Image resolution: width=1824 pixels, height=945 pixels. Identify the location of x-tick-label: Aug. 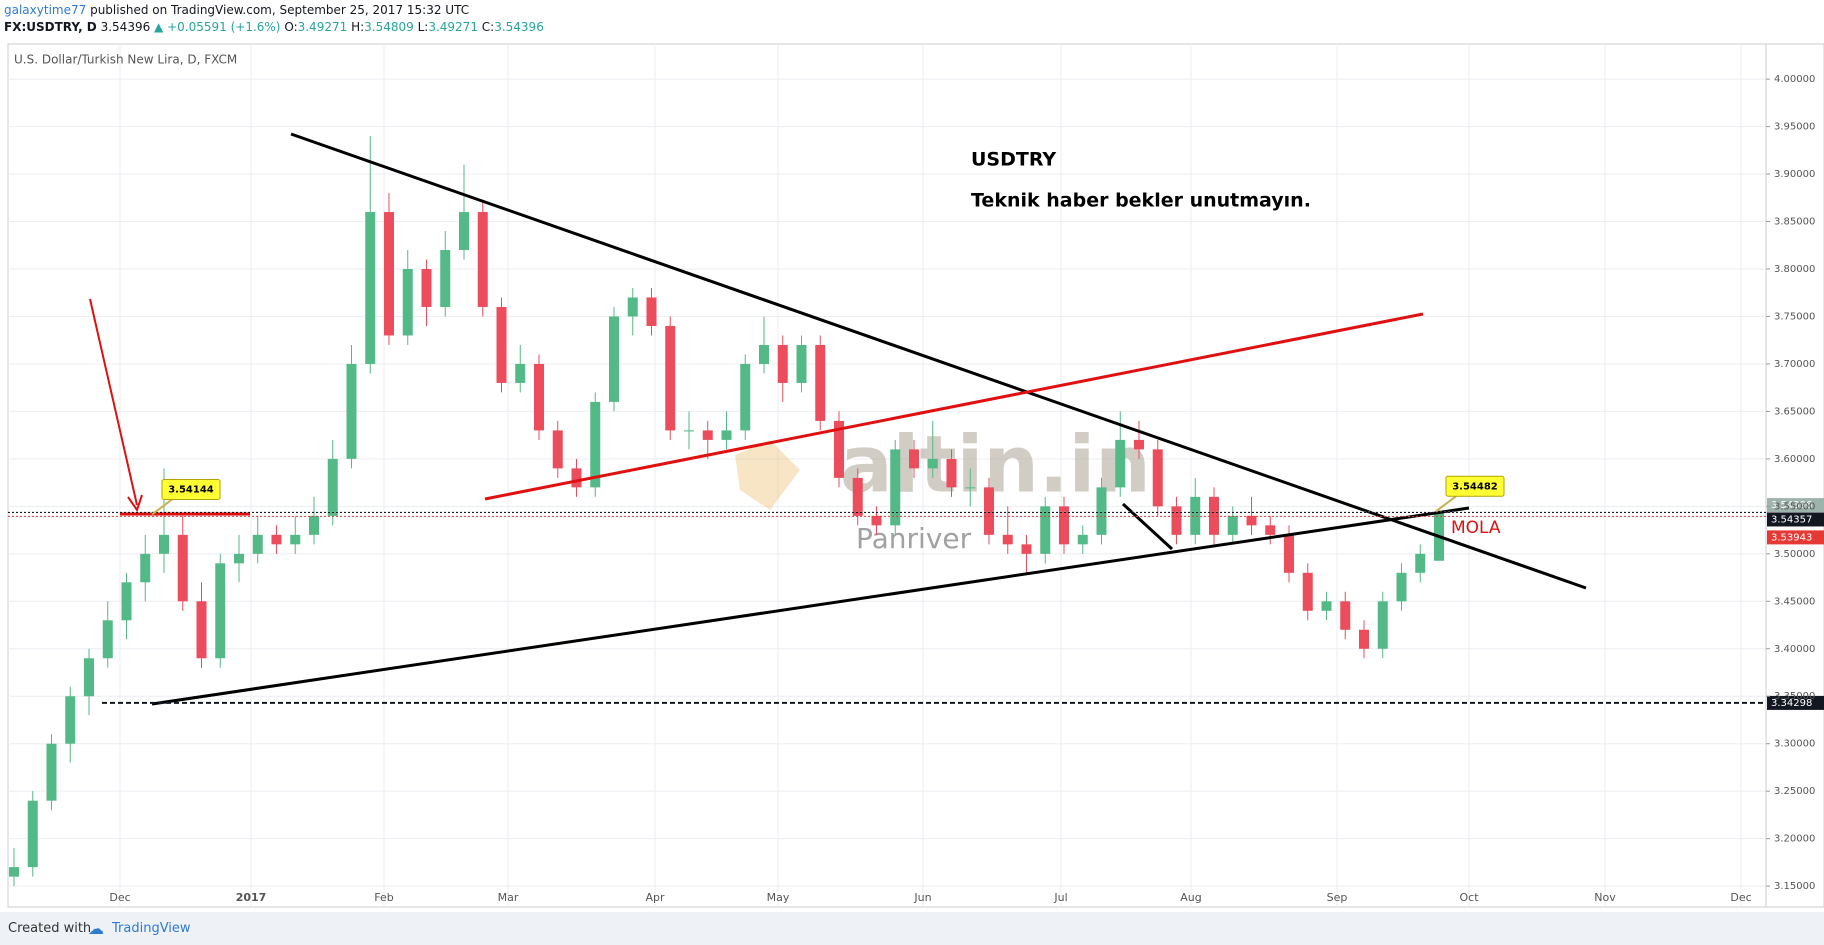
(1190, 897).